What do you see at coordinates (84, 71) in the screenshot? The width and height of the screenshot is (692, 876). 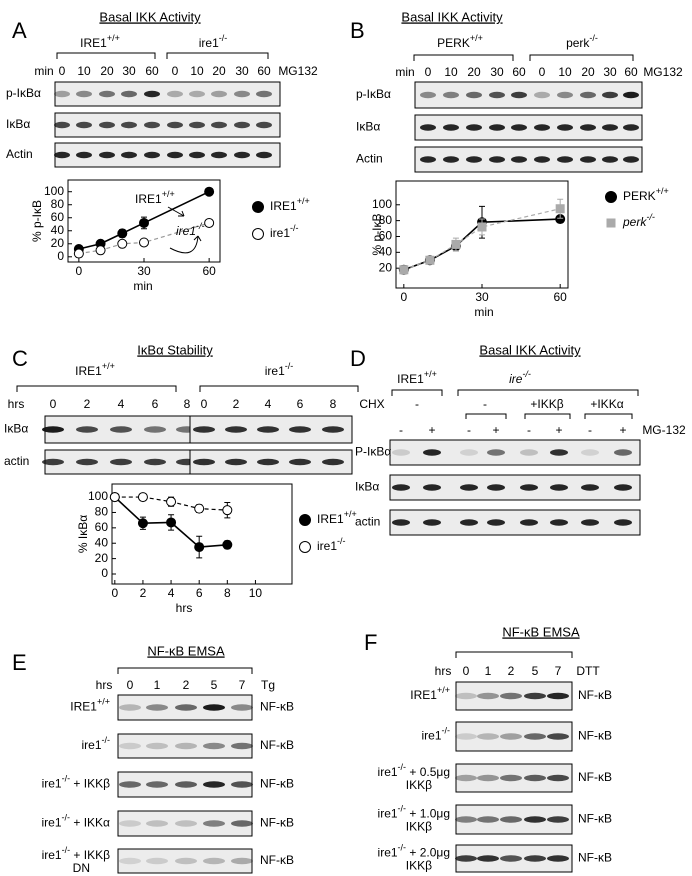 I see `lane-label: 10` at bounding box center [84, 71].